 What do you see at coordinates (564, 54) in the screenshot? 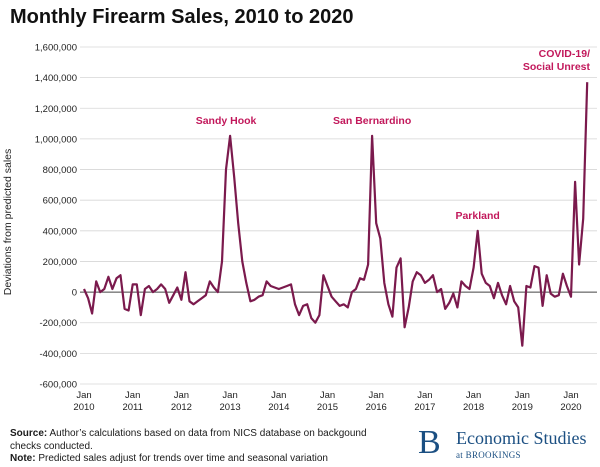
I see `annotation-label: COVID-19/` at bounding box center [564, 54].